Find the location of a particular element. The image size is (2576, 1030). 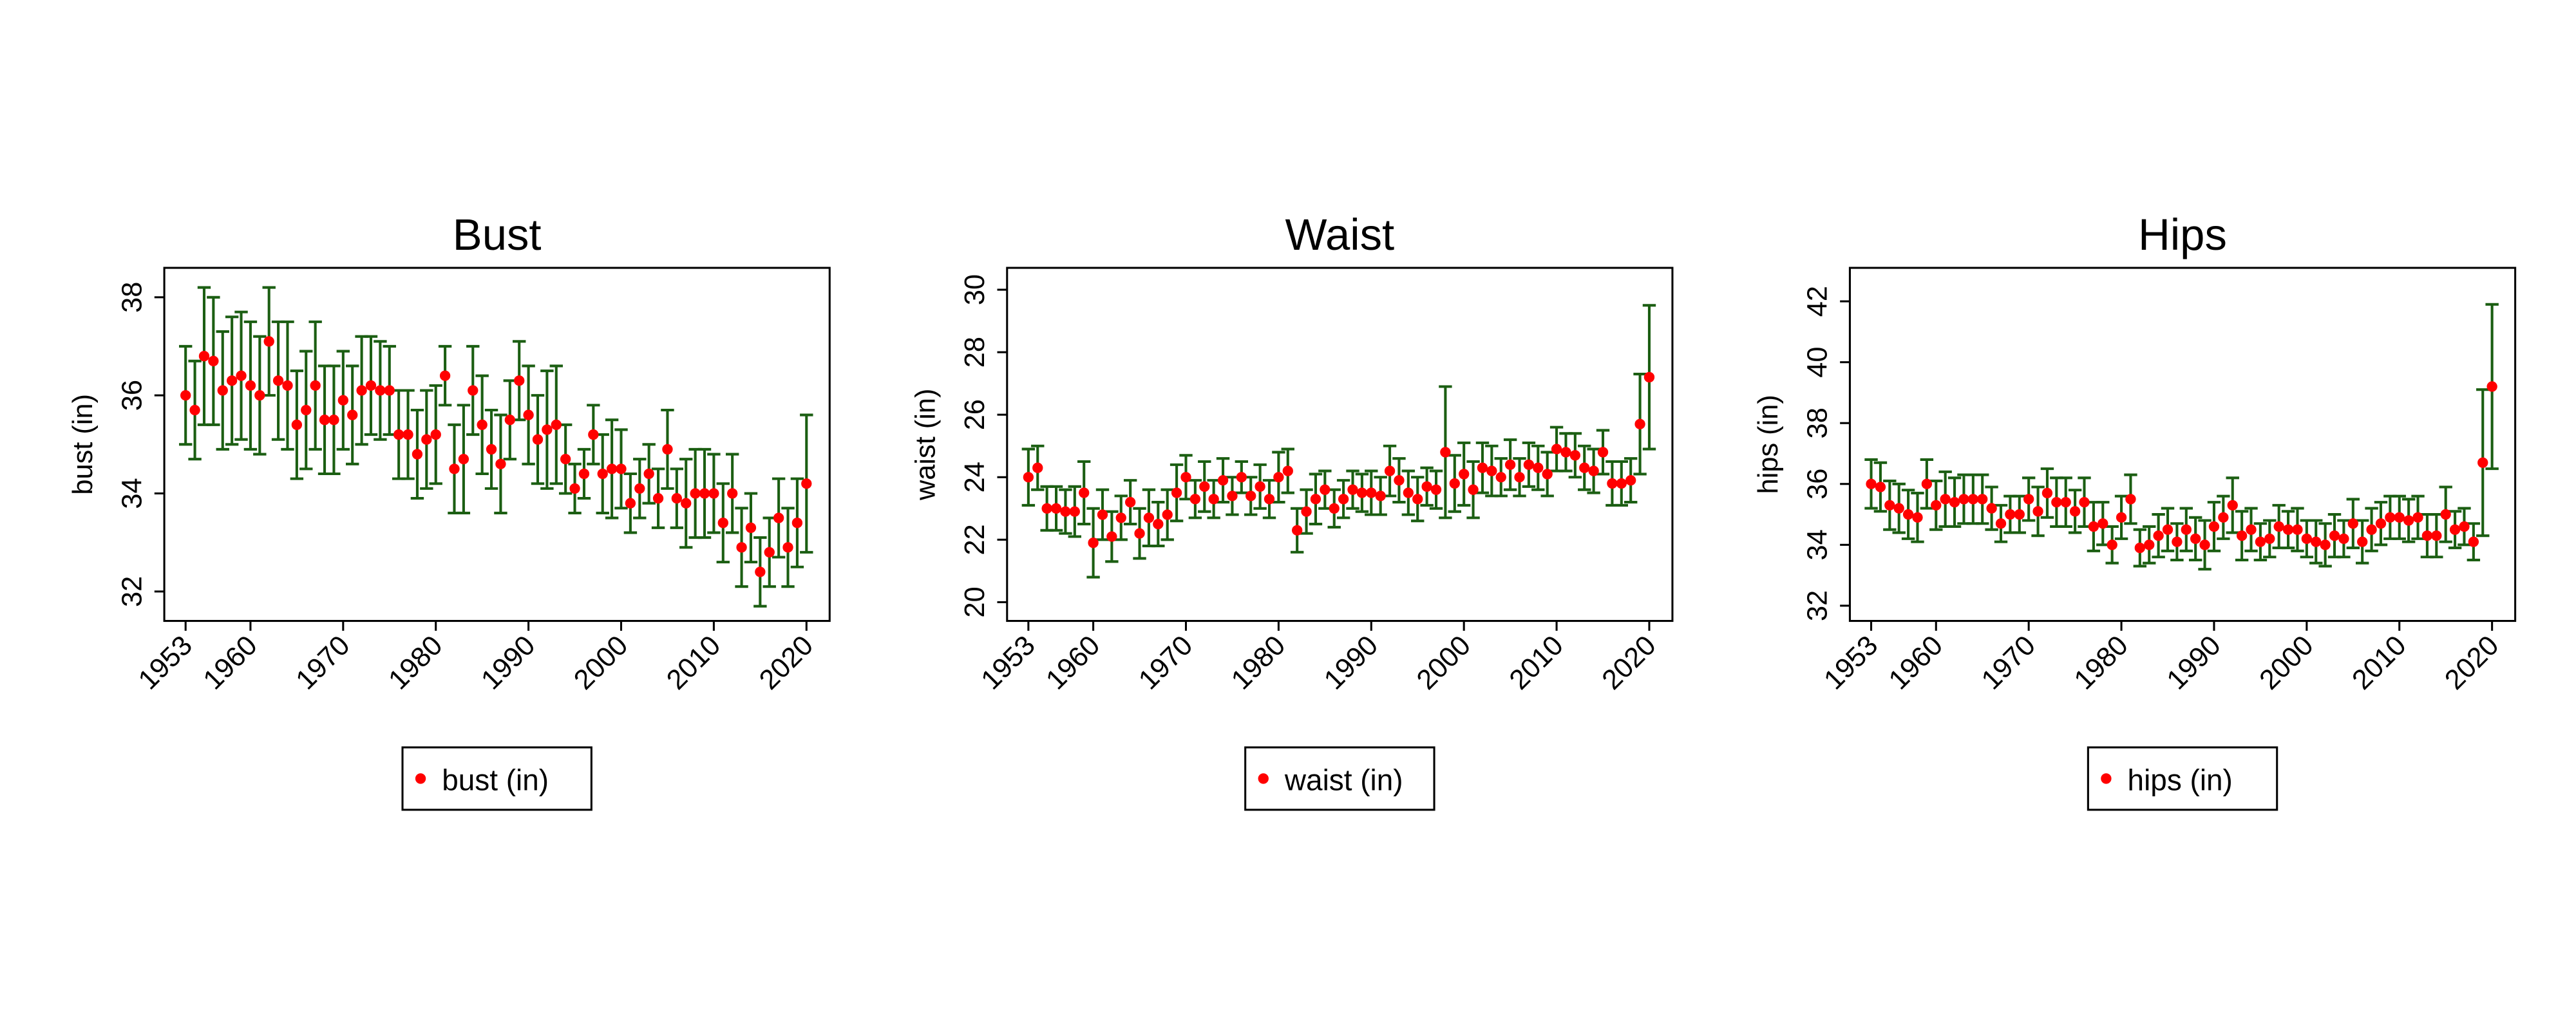

y-axis-label: hips (in) is located at coordinates (1768, 445).